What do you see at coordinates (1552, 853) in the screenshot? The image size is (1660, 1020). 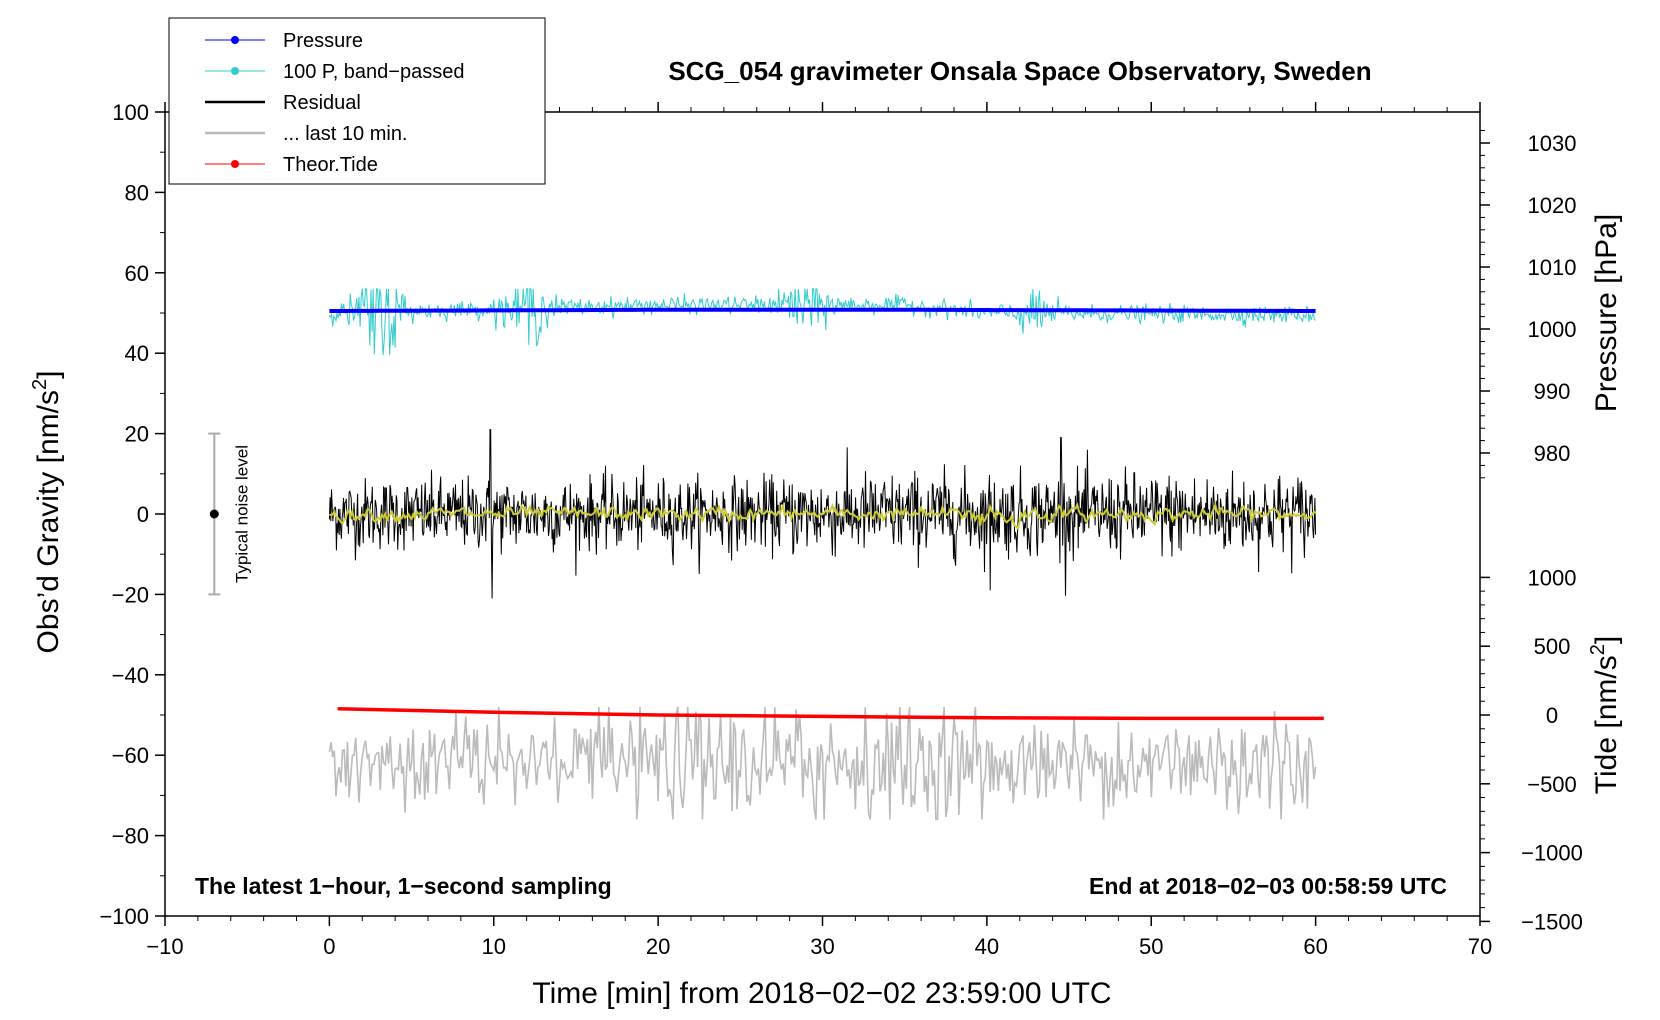 I see `tide-tick-label: −1000` at bounding box center [1552, 853].